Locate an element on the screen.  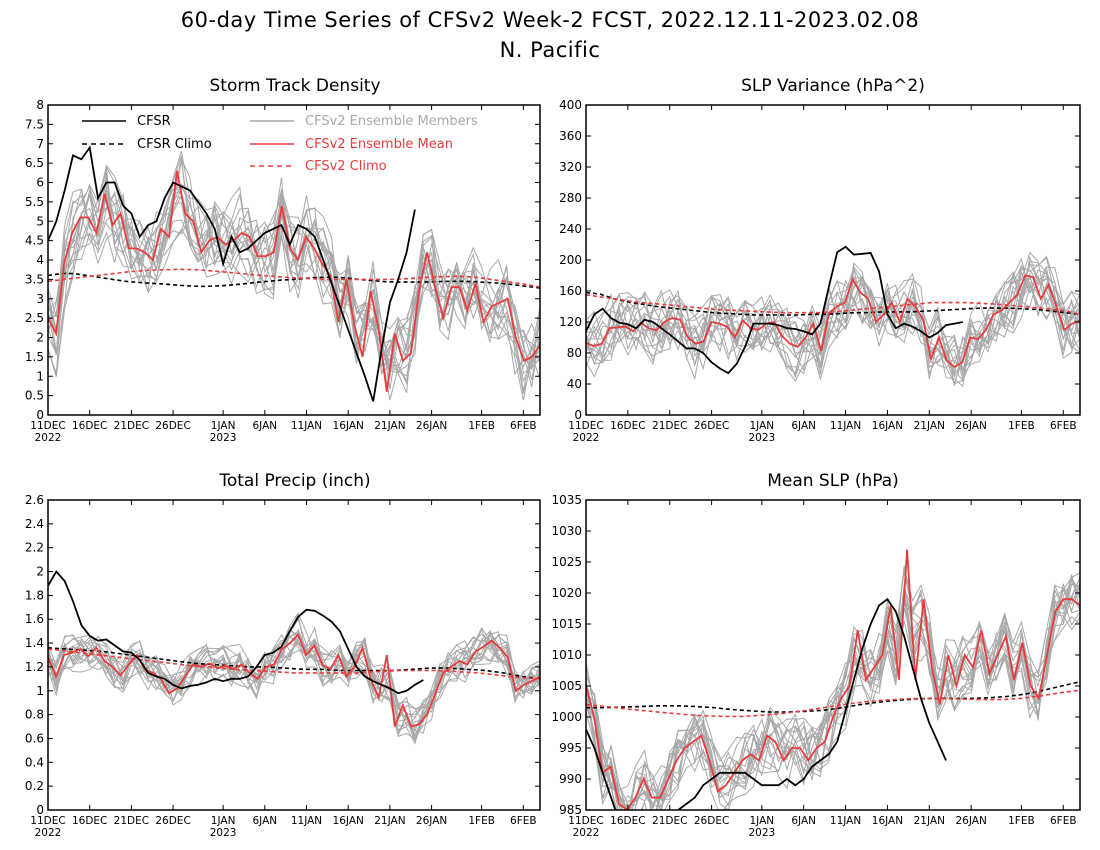
y-tick-label: 5.5 is located at coordinates (34, 202).